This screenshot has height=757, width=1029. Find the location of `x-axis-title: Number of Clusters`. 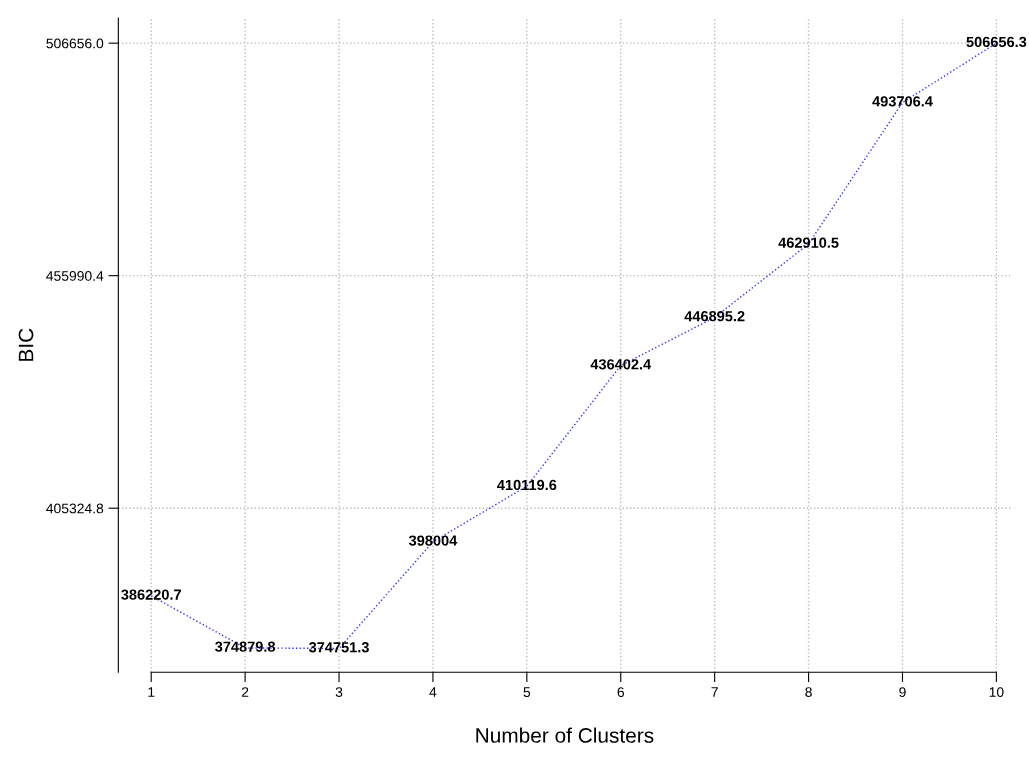

x-axis-title: Number of Clusters is located at coordinates (565, 735).